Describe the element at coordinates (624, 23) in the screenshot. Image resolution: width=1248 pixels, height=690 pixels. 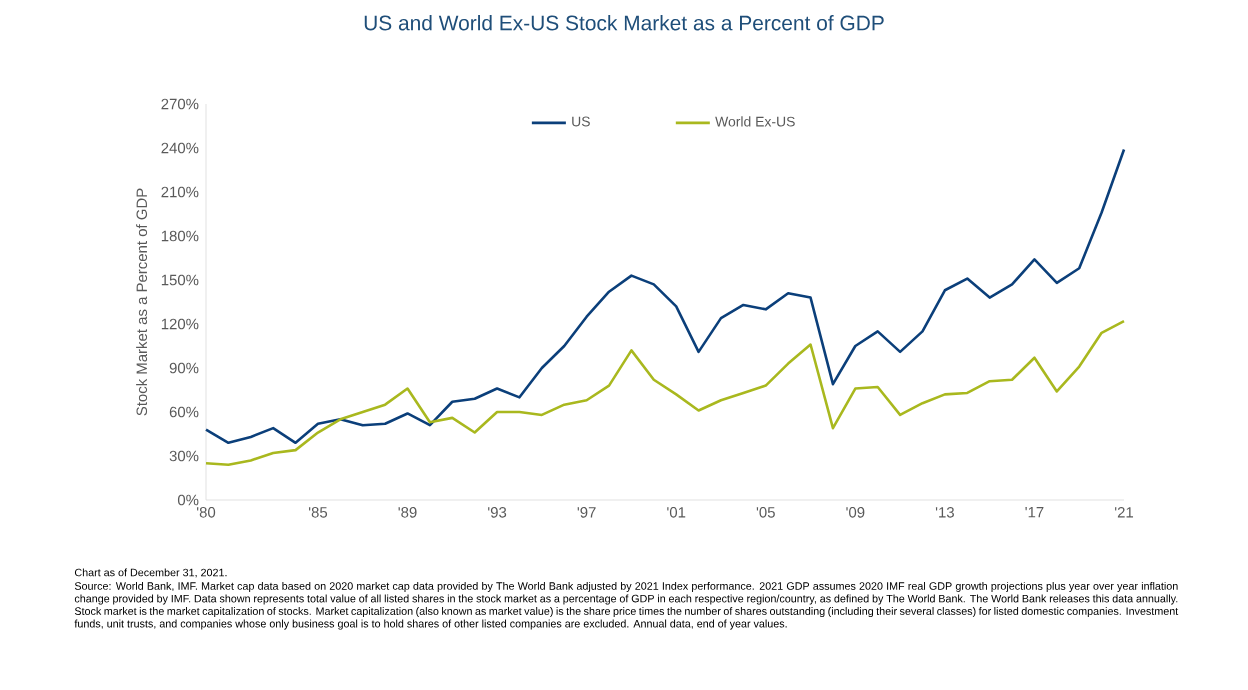
I see `chart-title: US and World Ex-US Stock Market as a Percent of GDP` at that location.